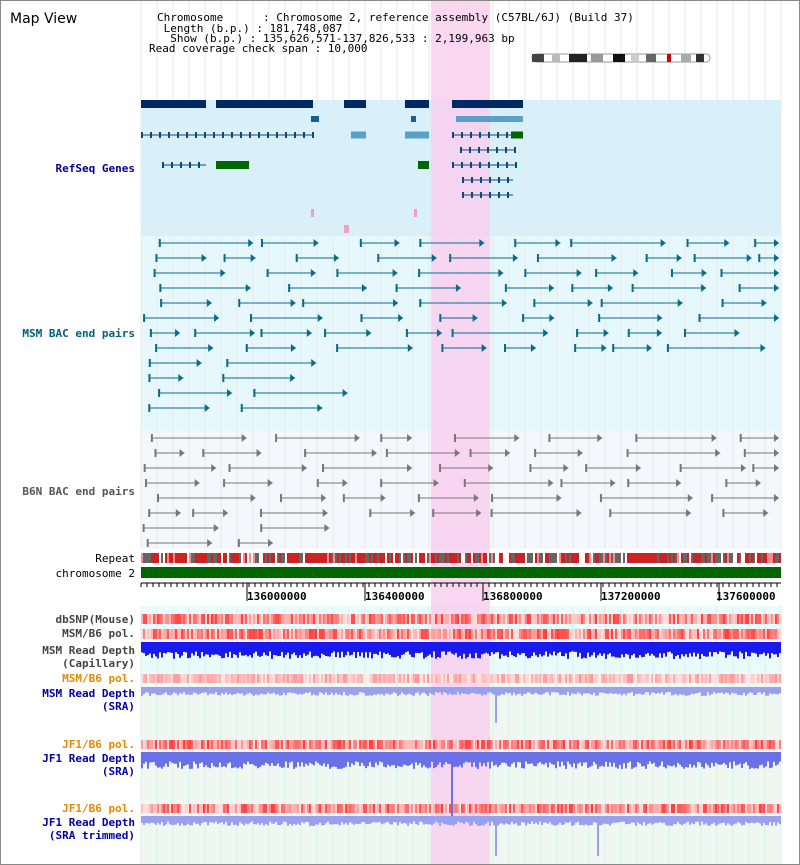  What do you see at coordinates (277, 596) in the screenshot?
I see `axis-tick-label: 136000000` at bounding box center [277, 596].